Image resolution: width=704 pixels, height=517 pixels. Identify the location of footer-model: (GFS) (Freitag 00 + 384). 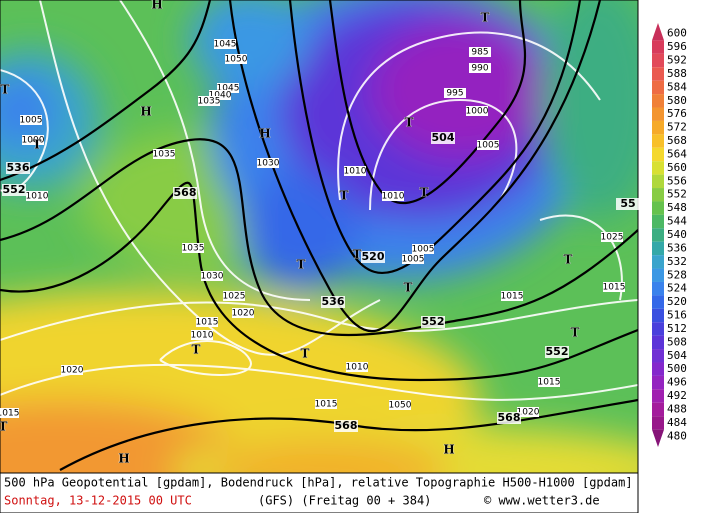
(344, 501).